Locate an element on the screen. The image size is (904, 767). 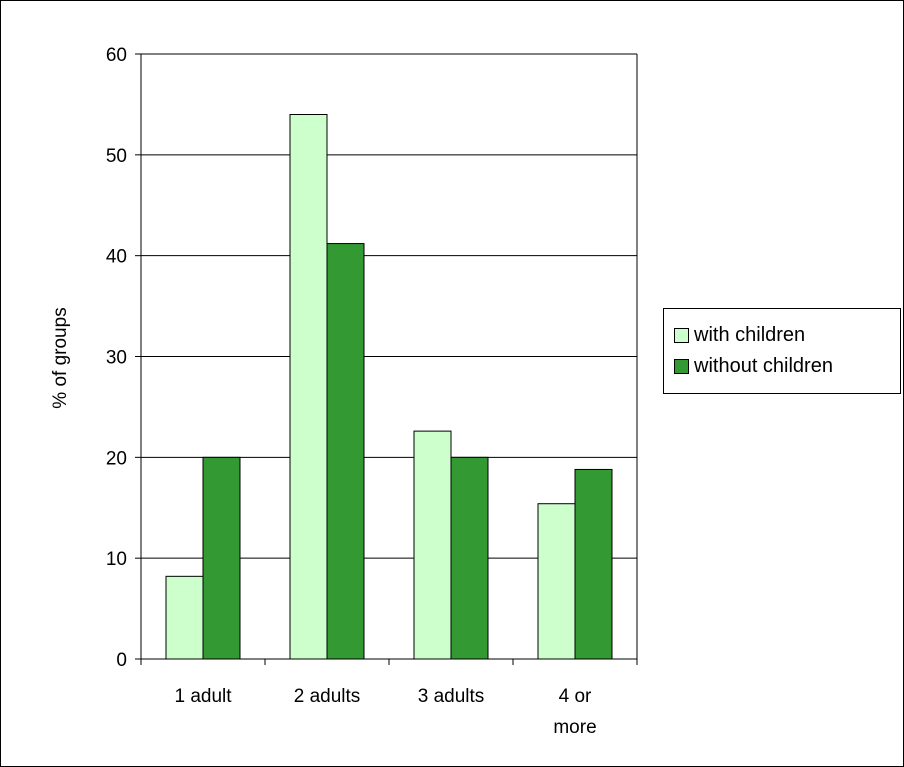
legend-swatch-without-children is located at coordinates (681, 366).